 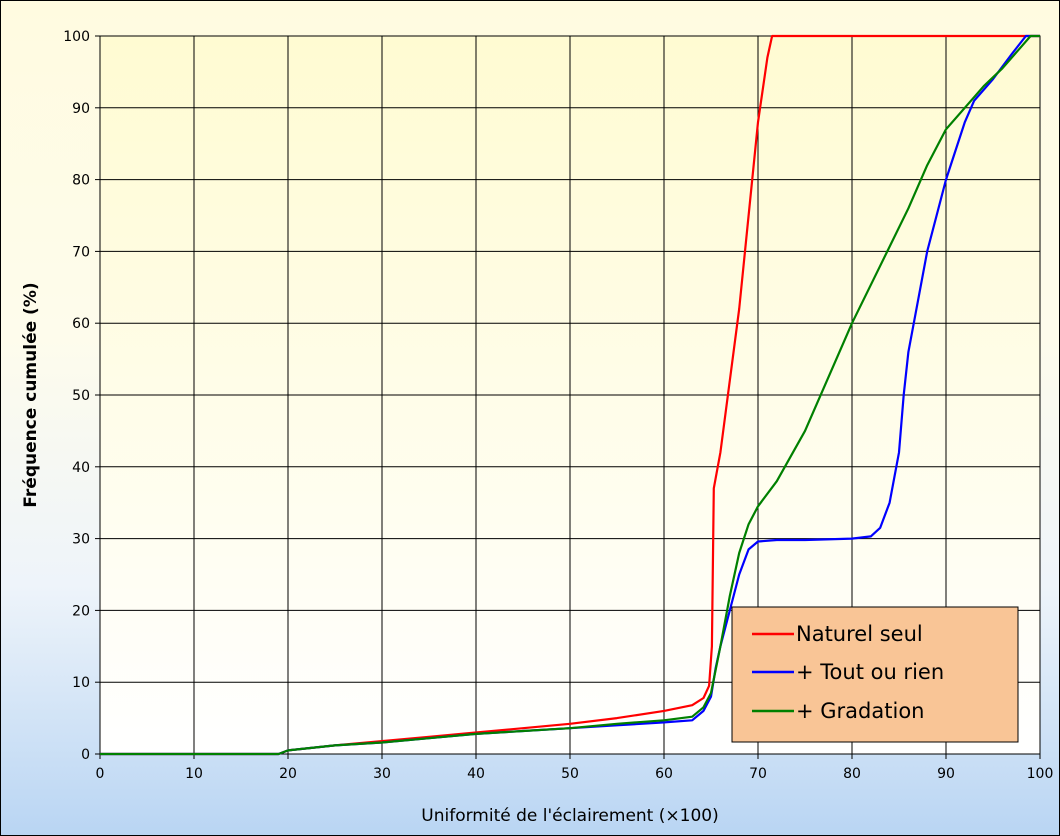 I want to click on x-tick-label: 100, so click(x=1040, y=774).